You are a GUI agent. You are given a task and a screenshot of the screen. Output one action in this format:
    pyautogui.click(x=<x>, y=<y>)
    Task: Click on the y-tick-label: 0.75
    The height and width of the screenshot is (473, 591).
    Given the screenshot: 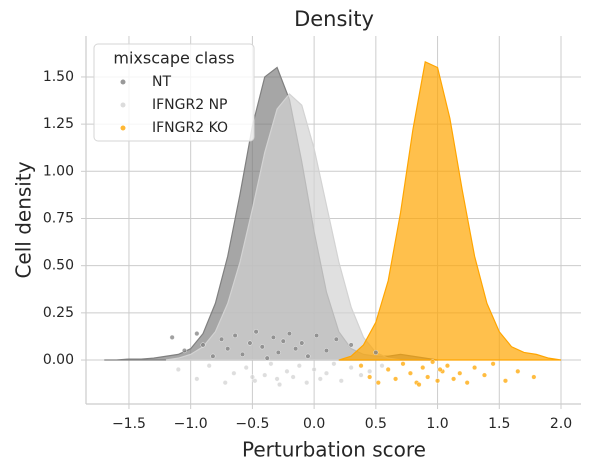 What is the action you would take?
    pyautogui.click(x=58, y=218)
    